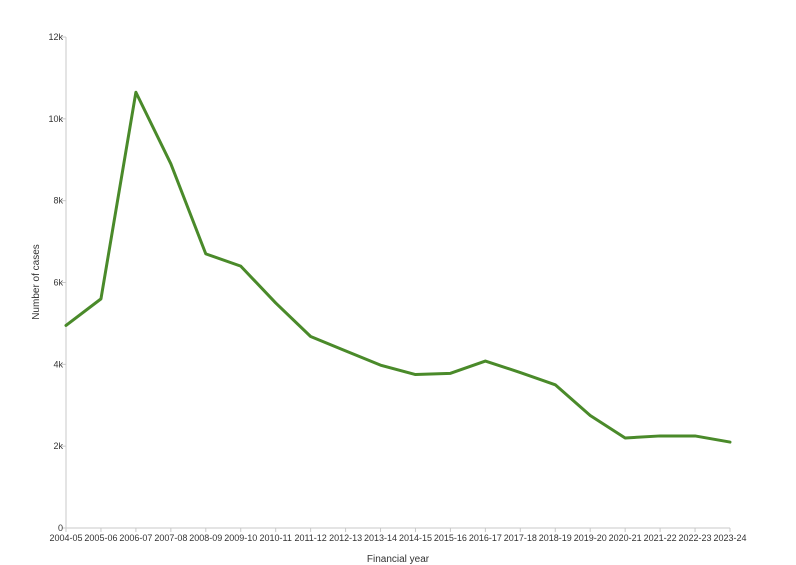 This screenshot has height=565, width=796. Describe the element at coordinates (555, 538) in the screenshot. I see `x-tick-label: 2018-19` at that location.